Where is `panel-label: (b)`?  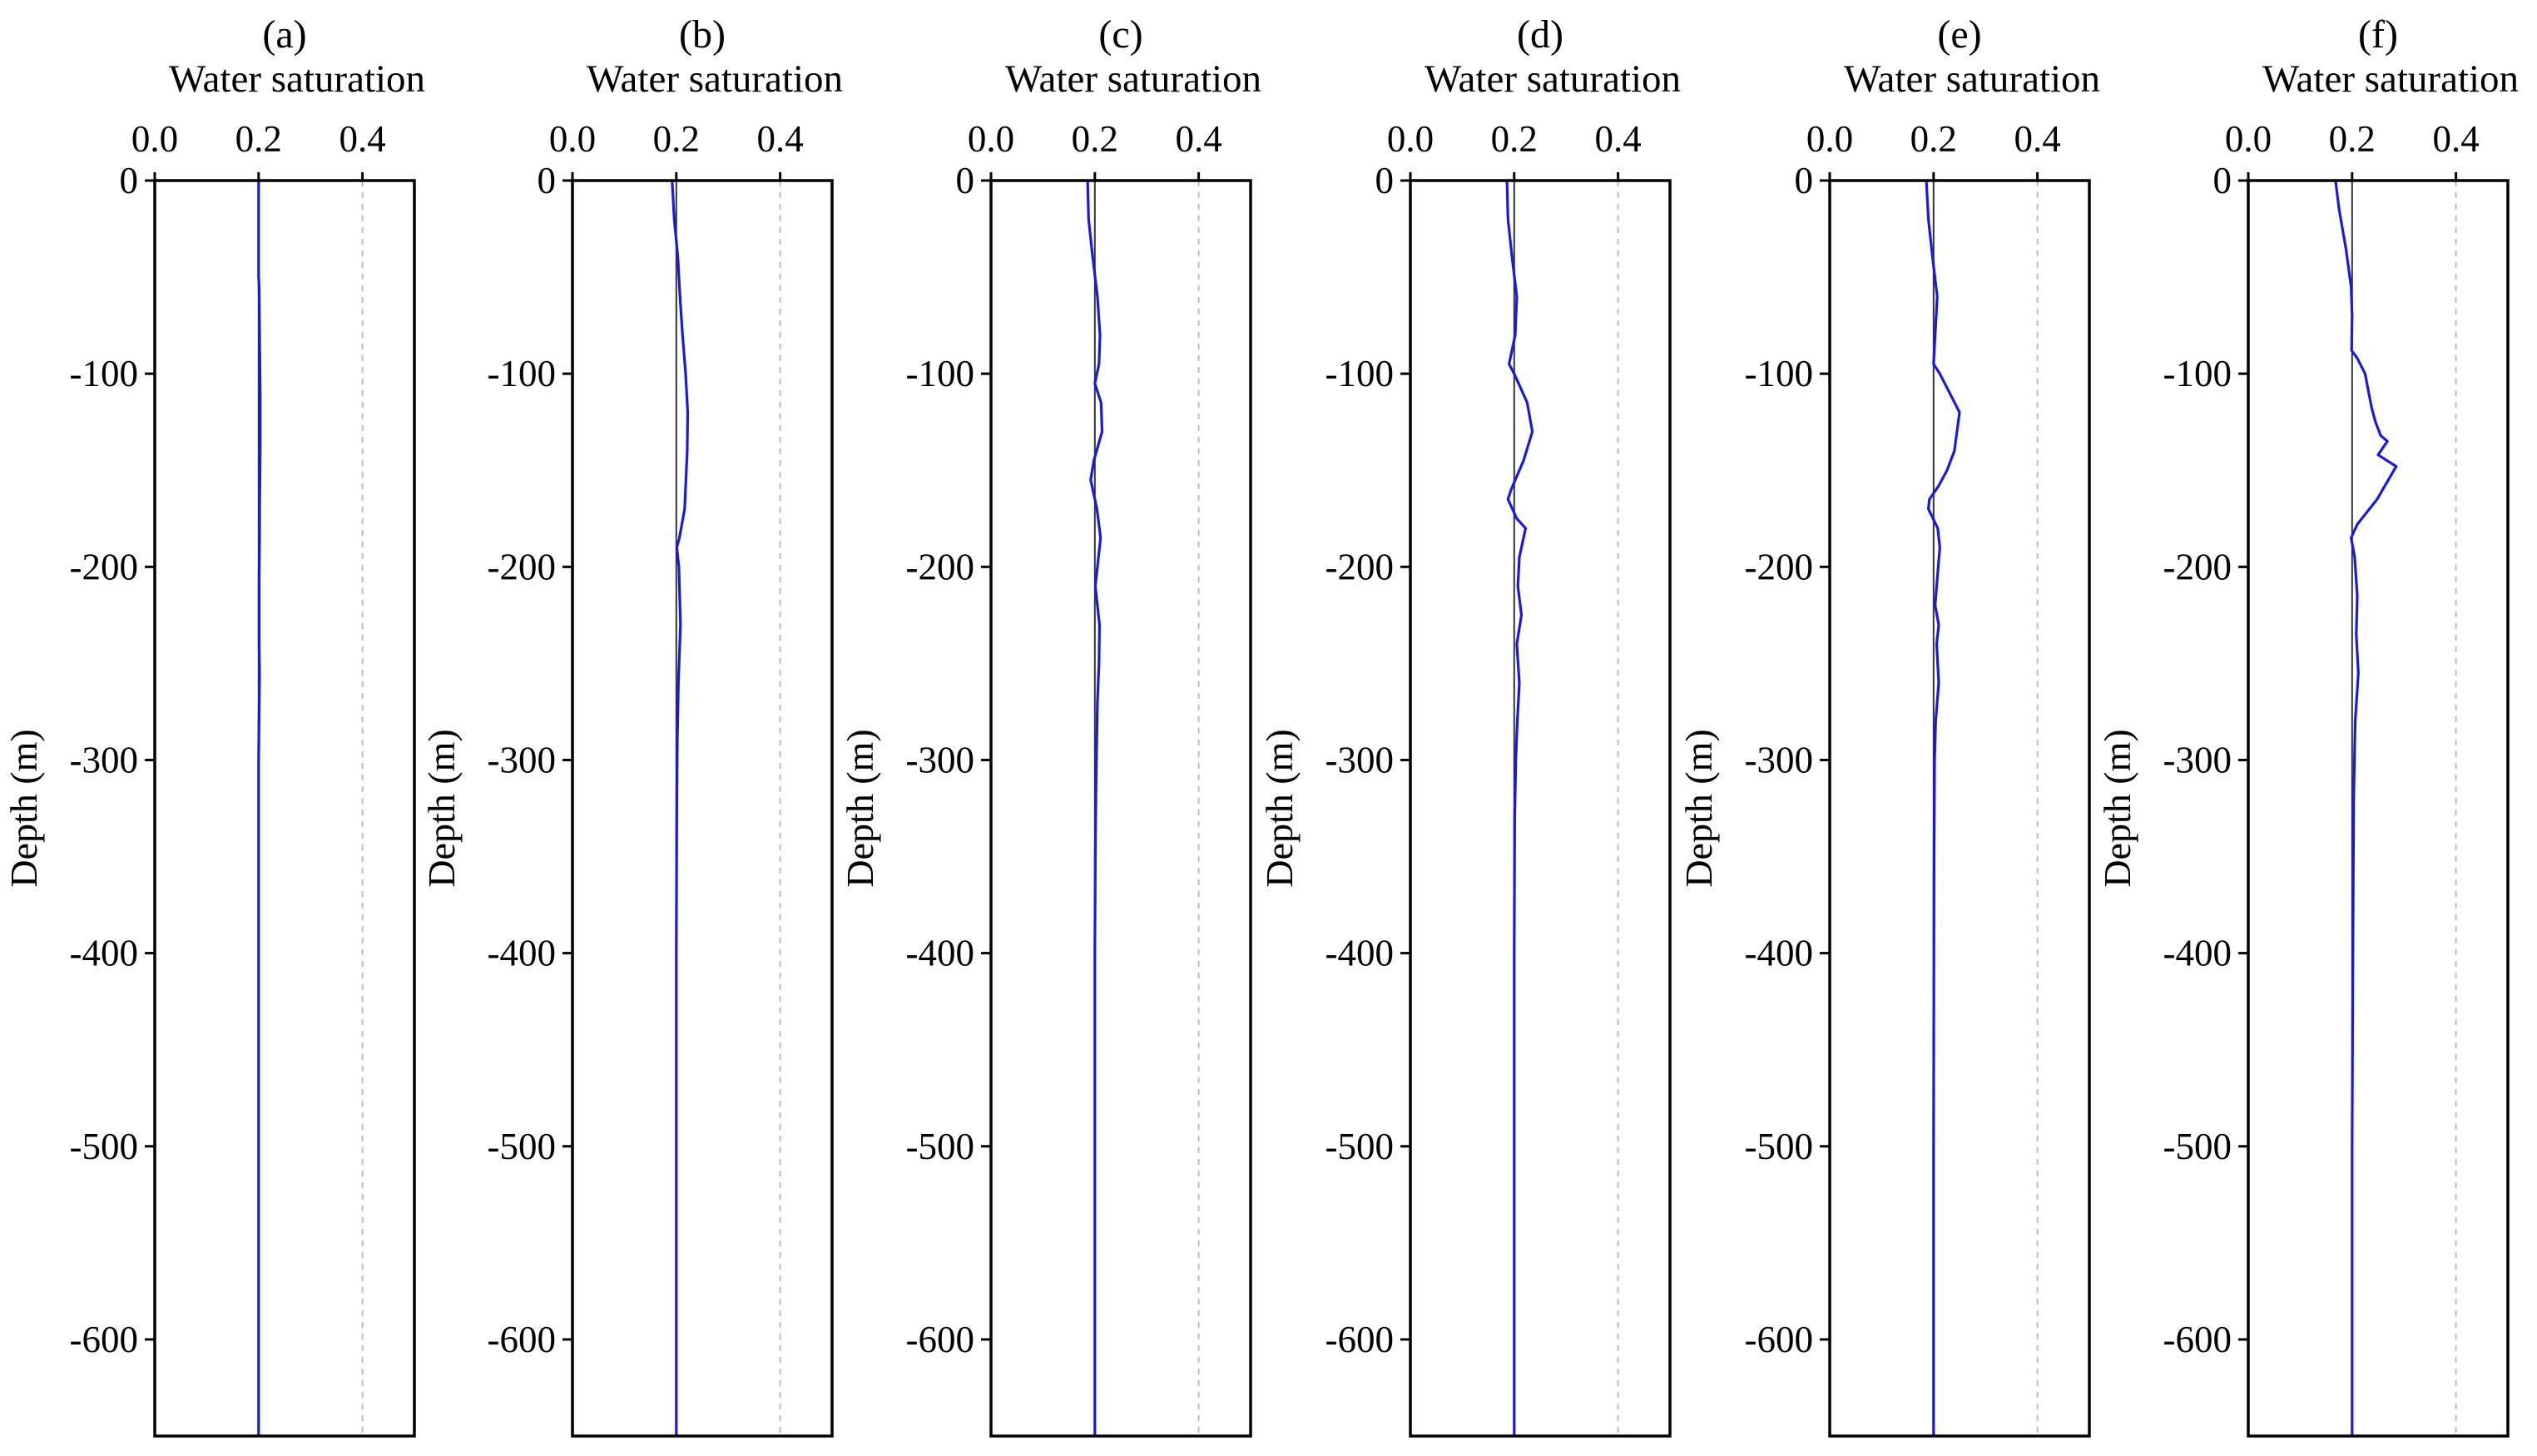 panel-label: (b) is located at coordinates (703, 34).